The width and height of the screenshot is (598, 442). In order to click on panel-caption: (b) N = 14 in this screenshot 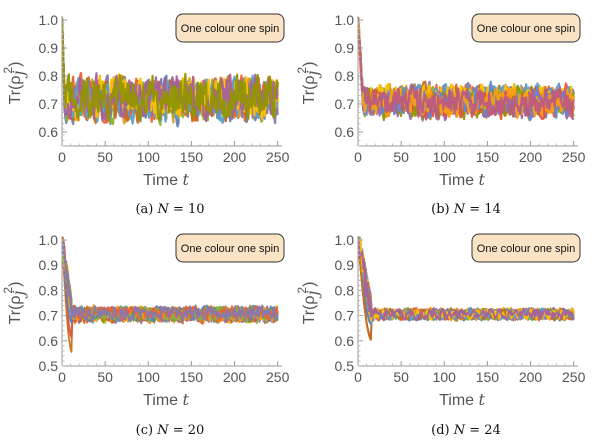, I will do `click(466, 209)`.